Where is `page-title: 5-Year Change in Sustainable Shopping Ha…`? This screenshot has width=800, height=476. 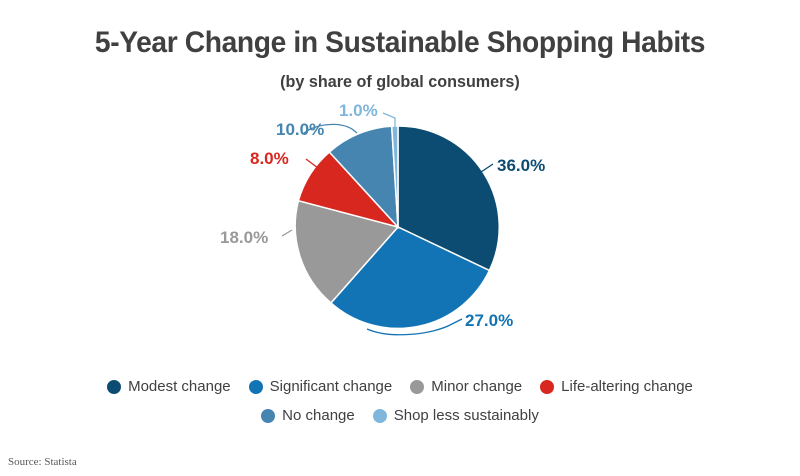
page-title: 5-Year Change in Sustainable Shopping Ha… is located at coordinates (400, 42).